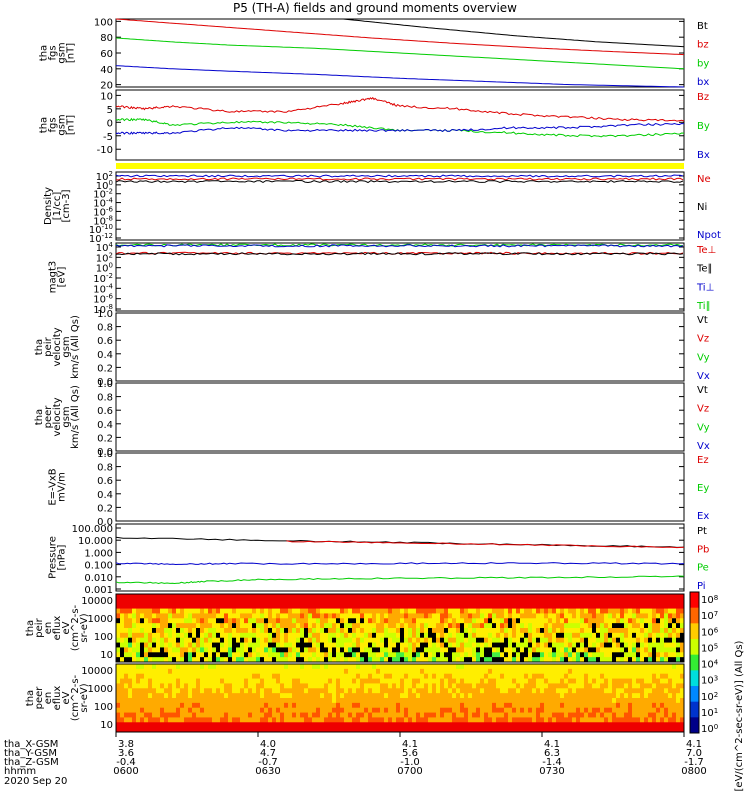  What do you see at coordinates (702, 531) in the screenshot?
I see `panel-7-legend-Pt: Pt` at bounding box center [702, 531].